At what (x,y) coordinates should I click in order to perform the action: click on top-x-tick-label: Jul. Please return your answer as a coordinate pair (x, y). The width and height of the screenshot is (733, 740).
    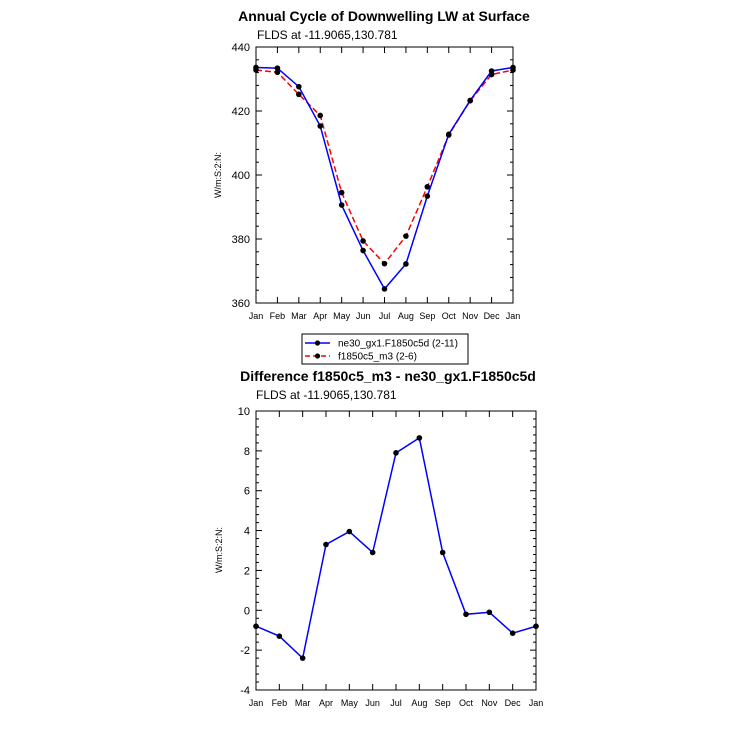
    Looking at the image, I should click on (385, 316).